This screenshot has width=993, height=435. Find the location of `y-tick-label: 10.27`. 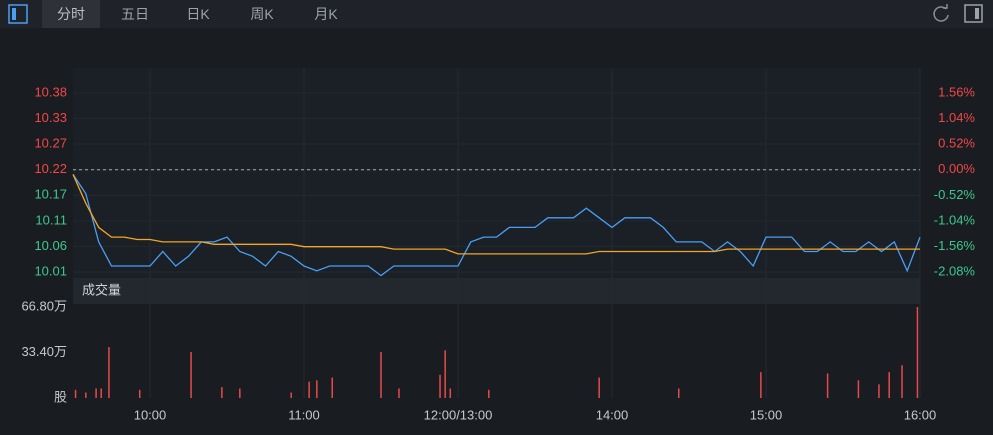

y-tick-label: 10.27 is located at coordinates (50, 142).